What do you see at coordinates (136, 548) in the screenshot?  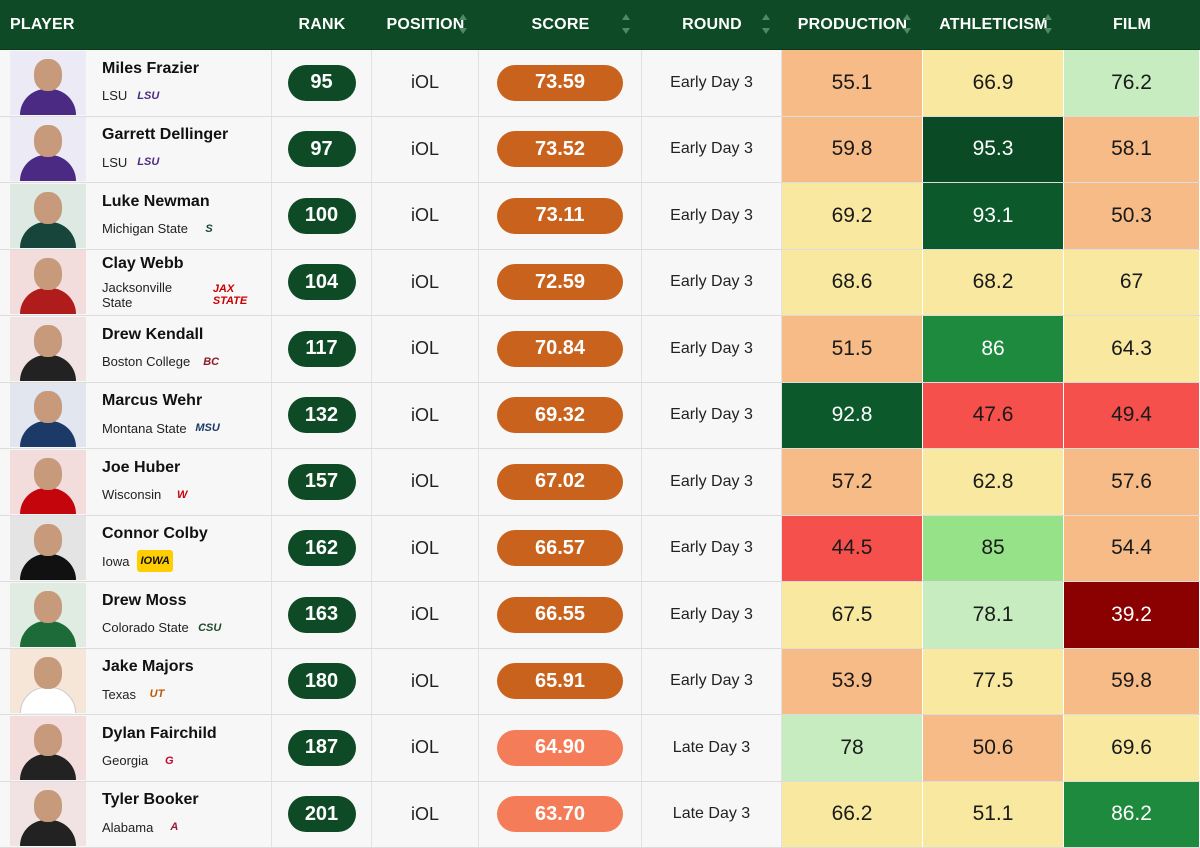 I see `player-cell: Connor Colby Iowa IOWA` at bounding box center [136, 548].